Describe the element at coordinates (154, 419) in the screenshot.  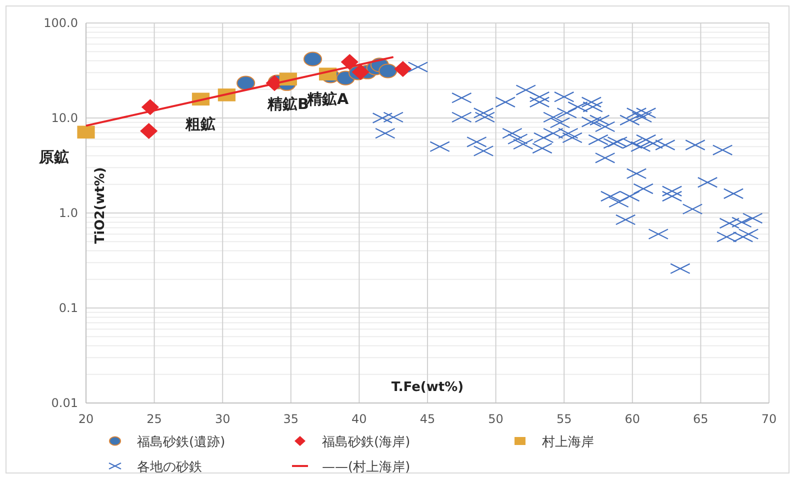
I see `x-tick-label: 25` at that location.